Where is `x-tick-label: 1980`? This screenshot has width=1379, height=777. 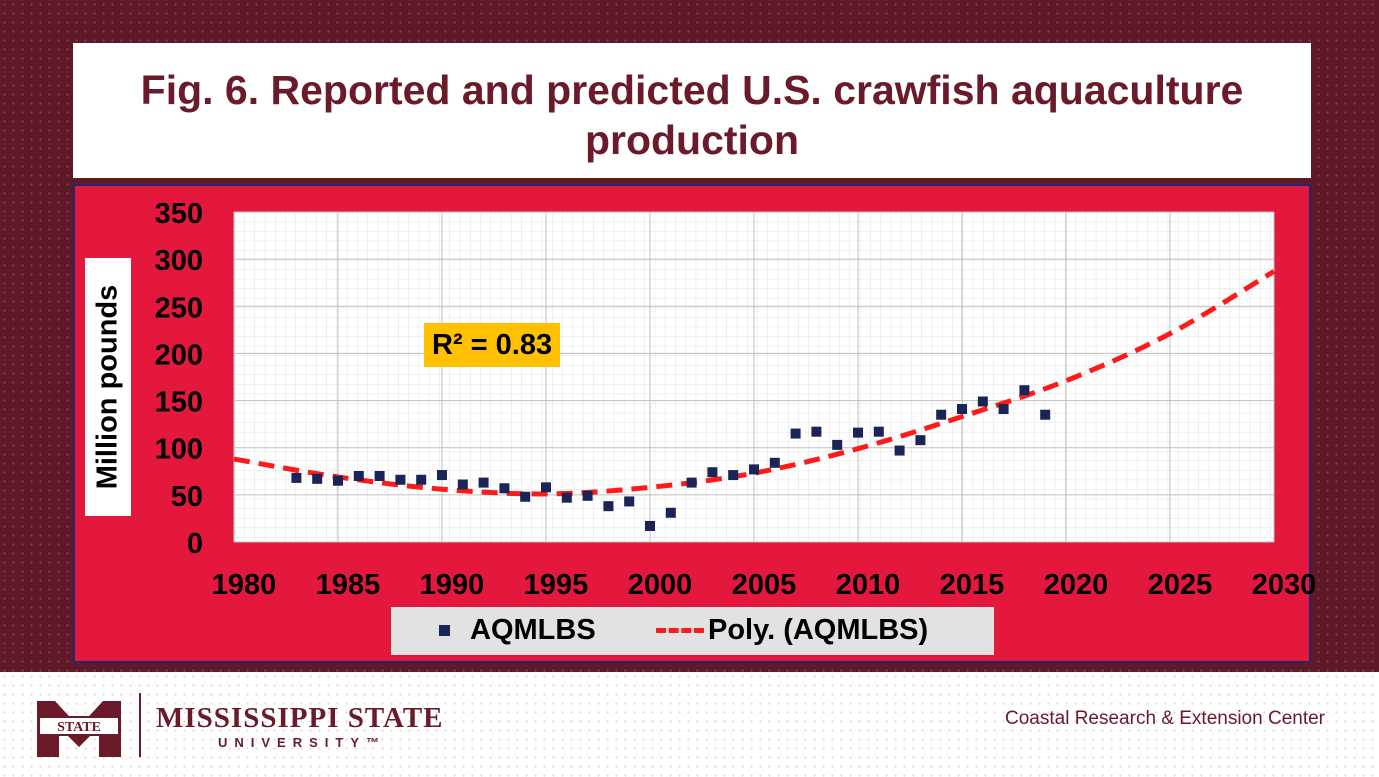
x-tick-label: 1980 is located at coordinates (244, 585).